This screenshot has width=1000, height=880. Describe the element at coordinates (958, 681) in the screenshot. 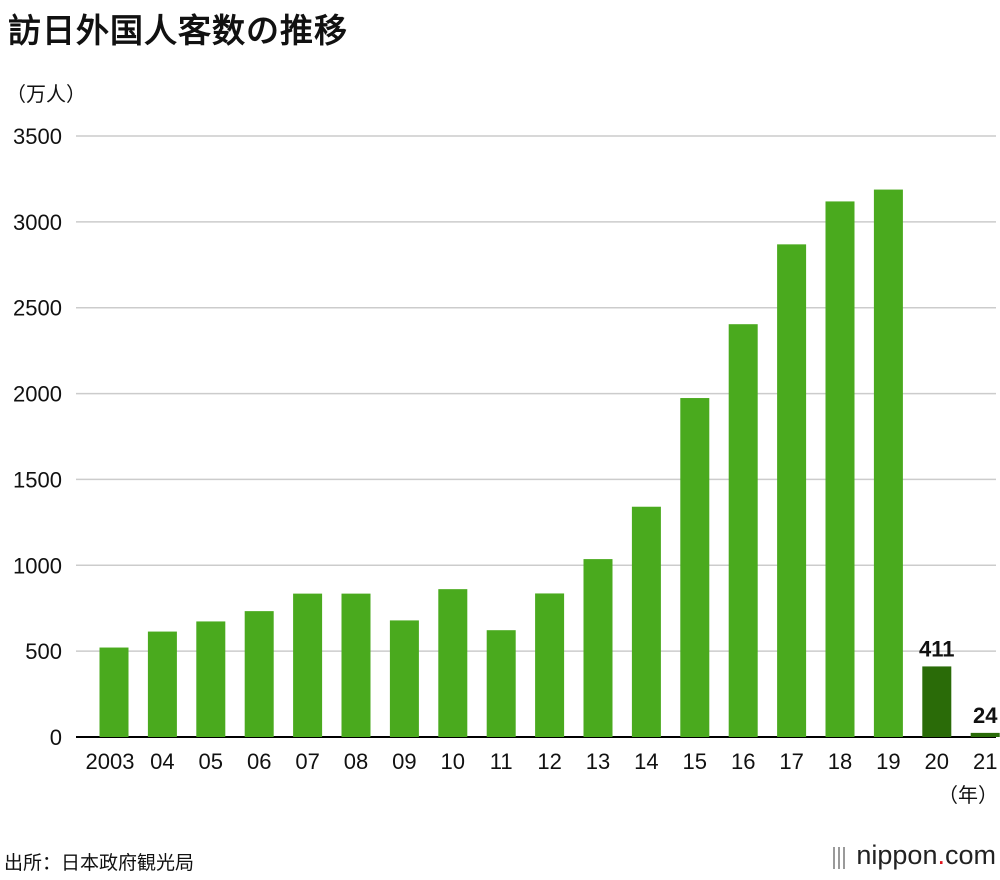

I see `data-labels: 411 24` at that location.